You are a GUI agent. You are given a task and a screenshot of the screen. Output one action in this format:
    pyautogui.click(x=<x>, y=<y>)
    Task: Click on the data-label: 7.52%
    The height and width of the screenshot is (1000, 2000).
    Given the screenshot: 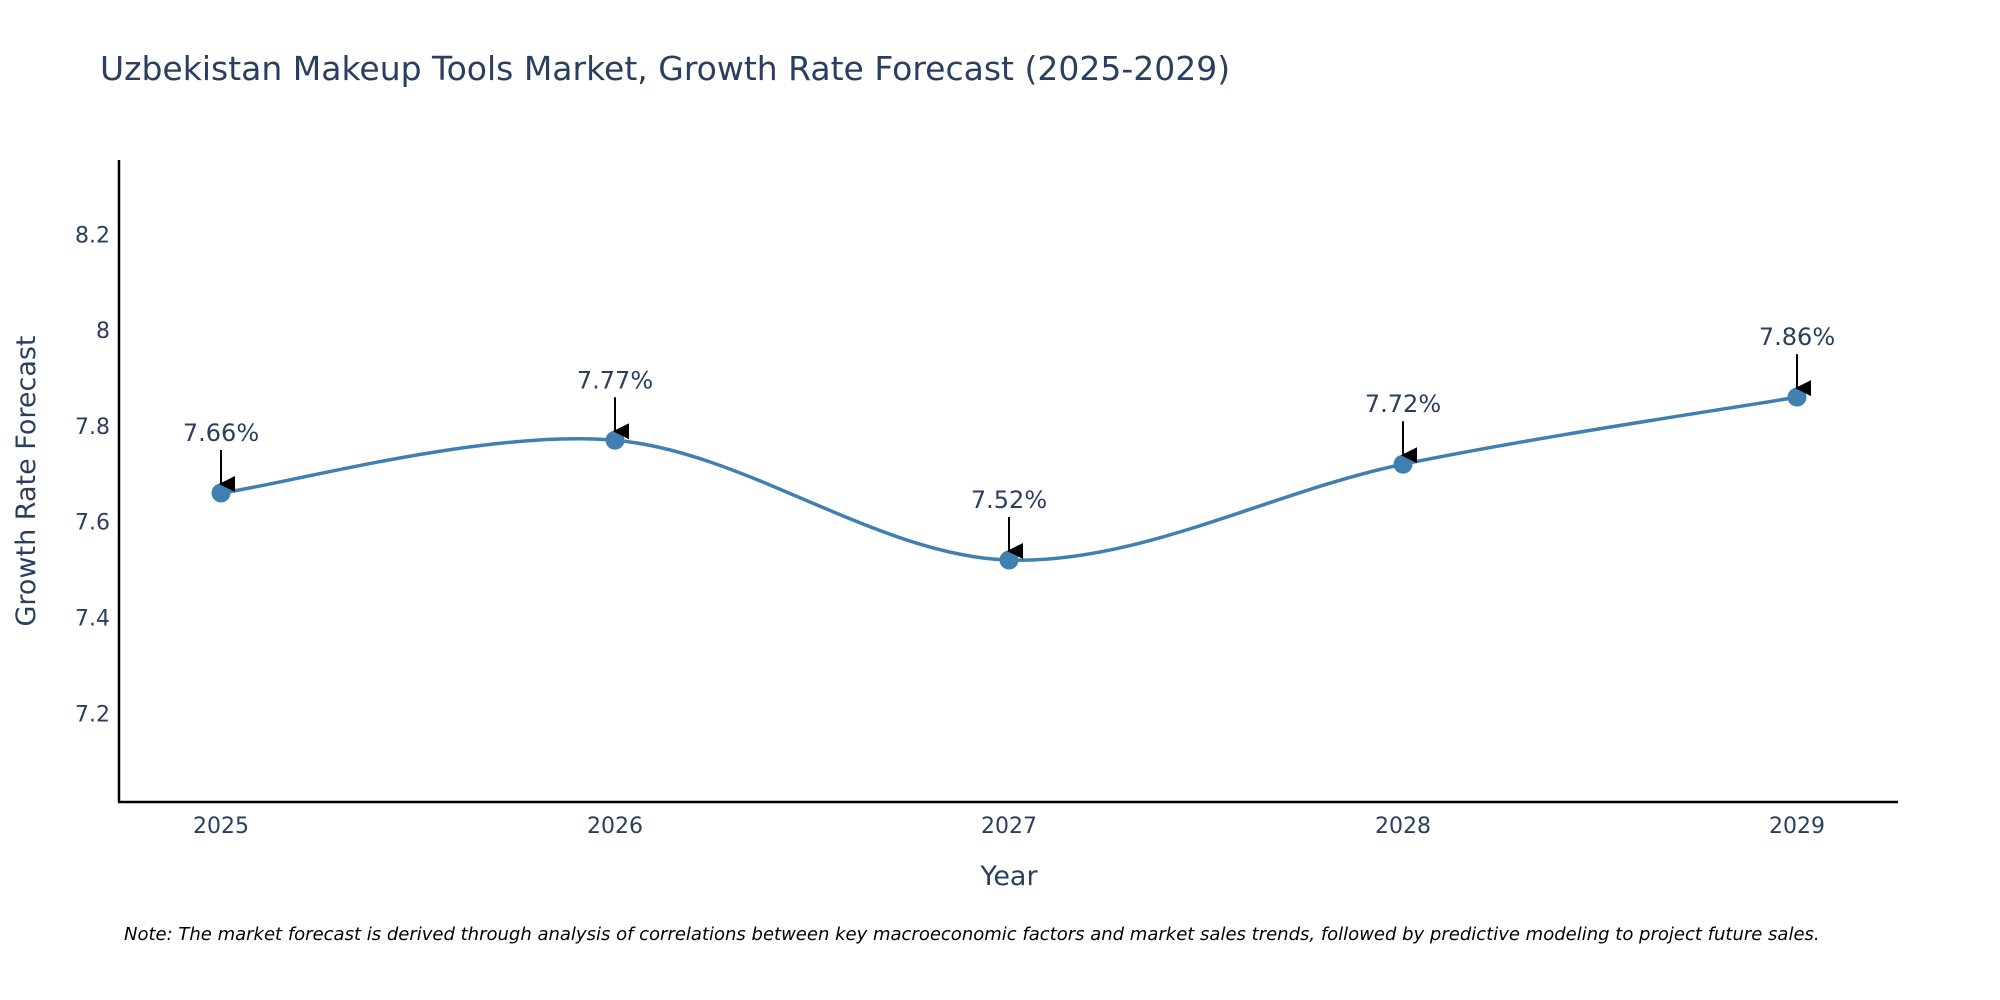 What is the action you would take?
    pyautogui.click(x=1009, y=500)
    